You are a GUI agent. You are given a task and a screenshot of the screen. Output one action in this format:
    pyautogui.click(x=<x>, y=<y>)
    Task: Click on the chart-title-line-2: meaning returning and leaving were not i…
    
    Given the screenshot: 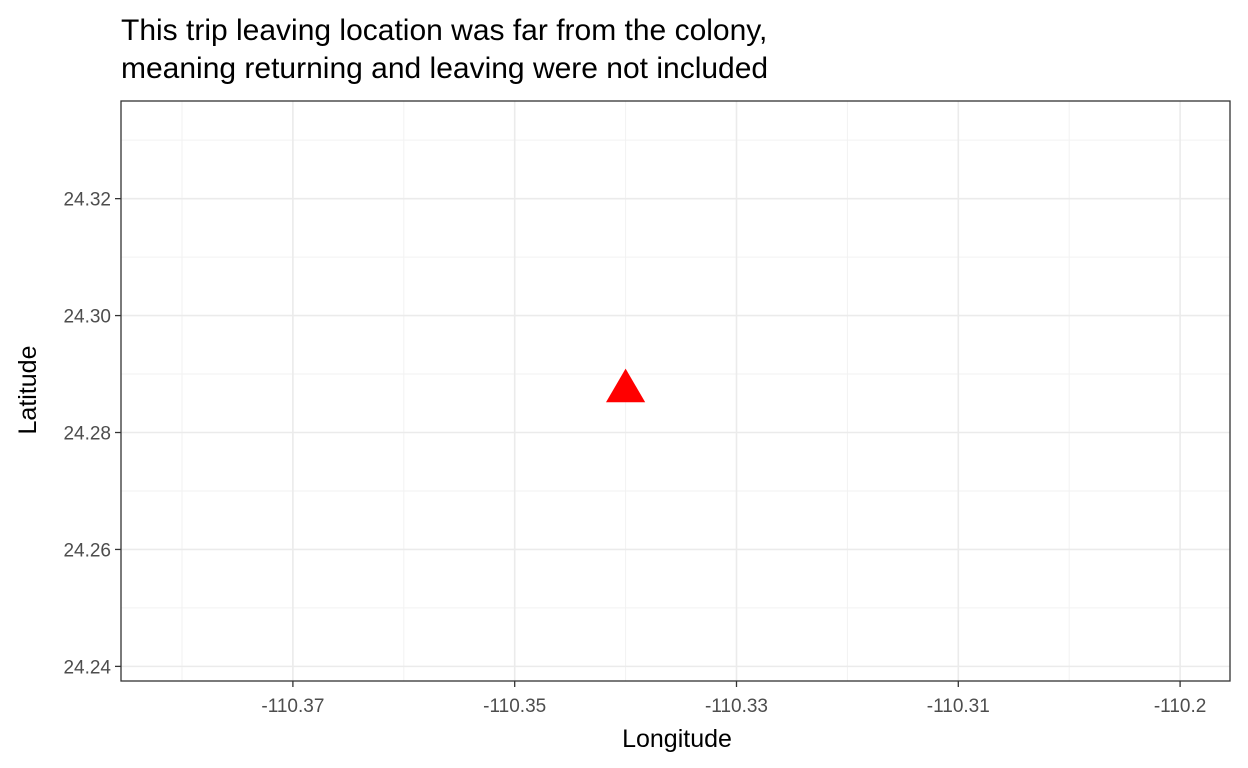 What is the action you would take?
    pyautogui.click(x=445, y=68)
    